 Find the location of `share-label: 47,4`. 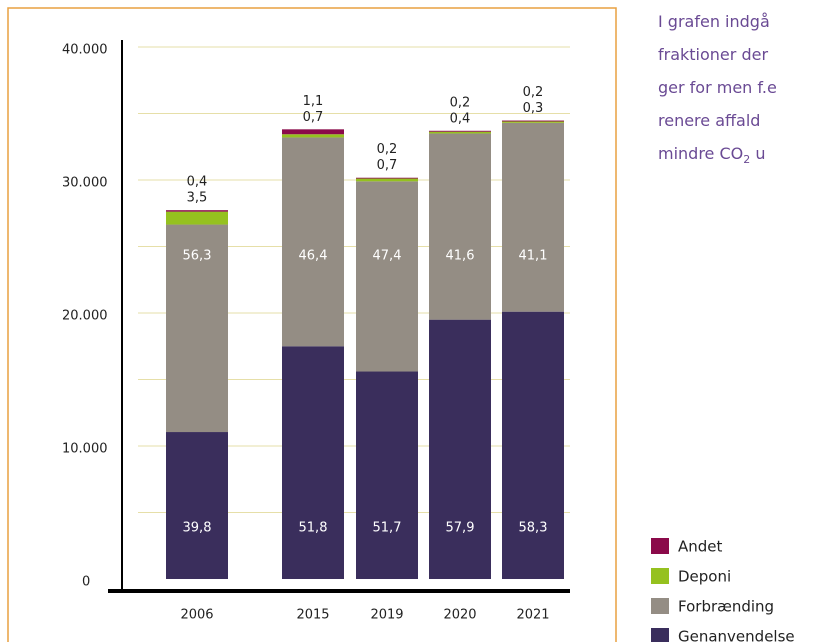

share-label: 47,4 is located at coordinates (387, 256).